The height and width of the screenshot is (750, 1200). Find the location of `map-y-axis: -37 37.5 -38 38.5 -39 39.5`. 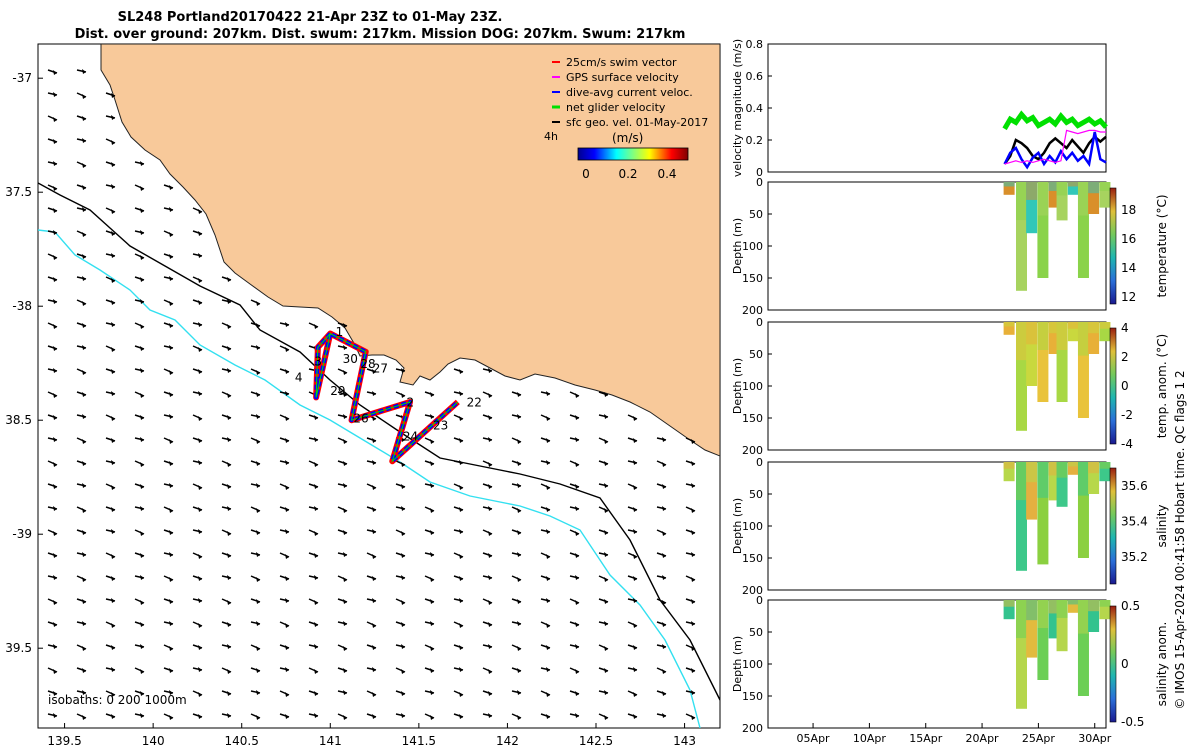

map-y-axis: -37 37.5 -38 38.5 -39 39.5 is located at coordinates (24, 363).